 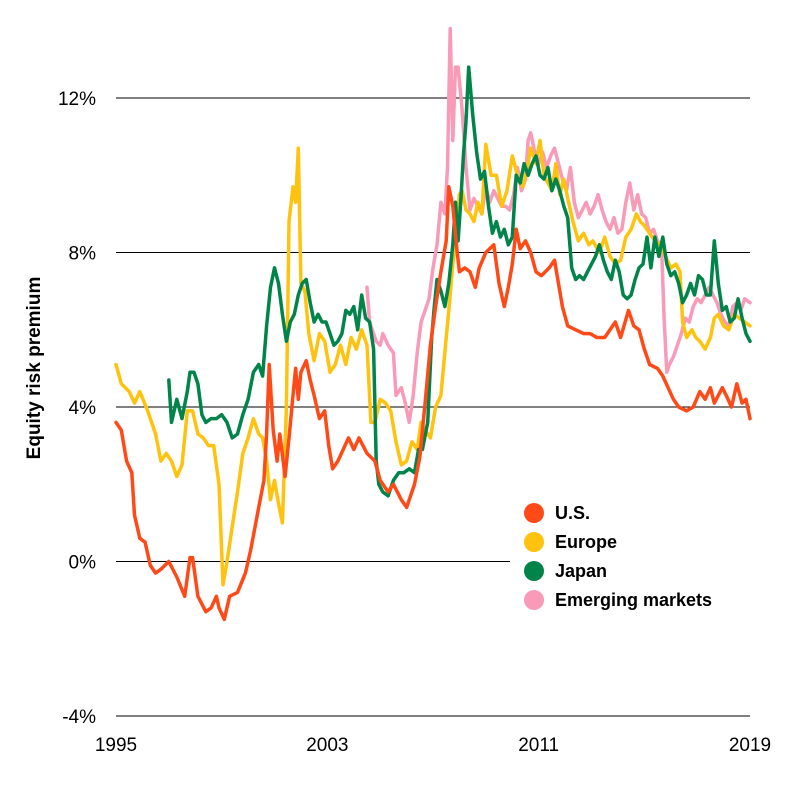 I want to click on y-axis-label: Equity risk premium, so click(x=34, y=368).